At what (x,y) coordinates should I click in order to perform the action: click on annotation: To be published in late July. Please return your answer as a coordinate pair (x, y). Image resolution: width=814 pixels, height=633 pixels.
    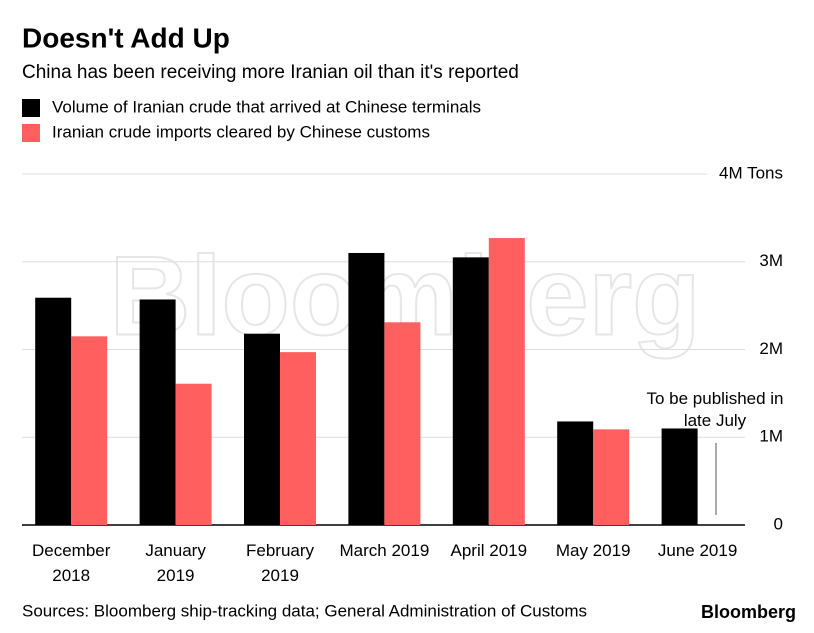
    Looking at the image, I should click on (715, 409).